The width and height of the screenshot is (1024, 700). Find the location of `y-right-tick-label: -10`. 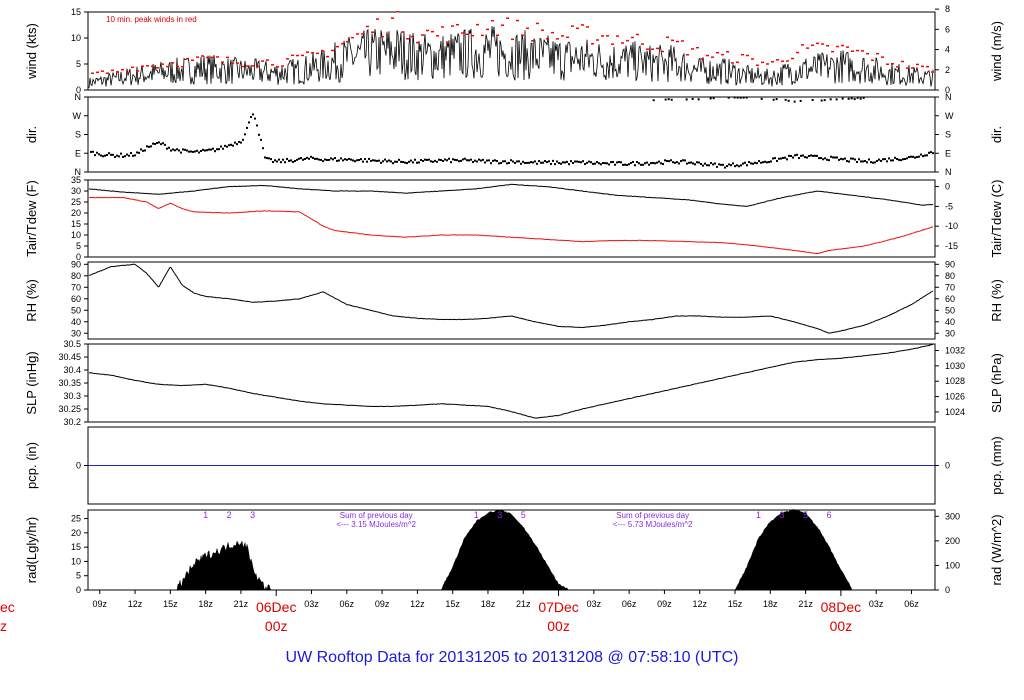

y-right-tick-label: -10 is located at coordinates (951, 226).